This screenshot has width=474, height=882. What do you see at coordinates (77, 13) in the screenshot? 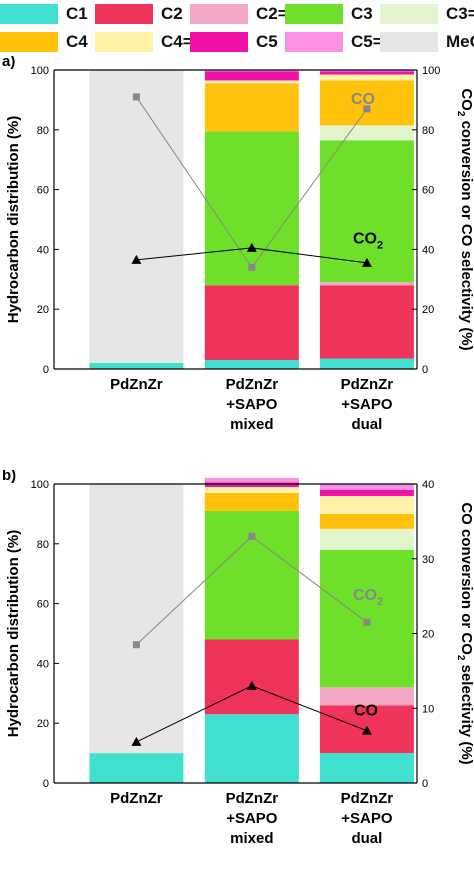
I see `legend-label: C1` at bounding box center [77, 13].